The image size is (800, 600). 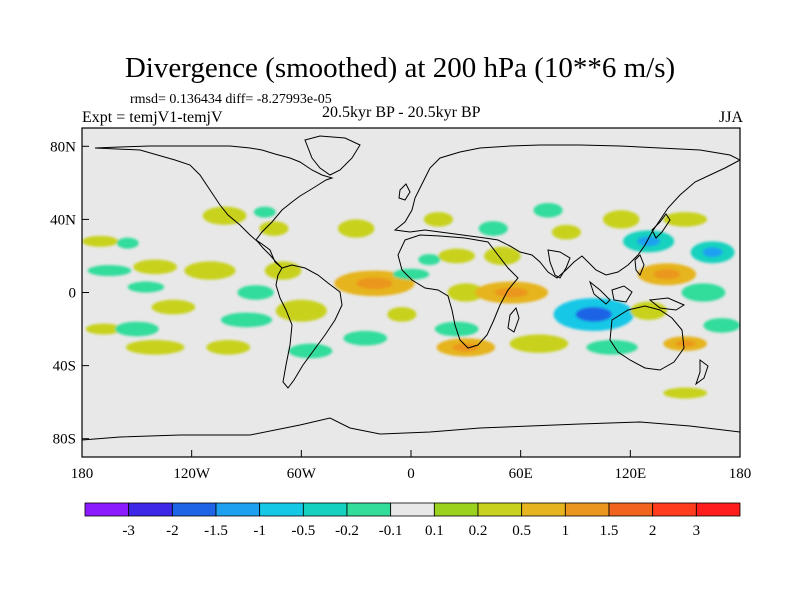 I want to click on x-tick-label-2: 60W, so click(x=302, y=474).